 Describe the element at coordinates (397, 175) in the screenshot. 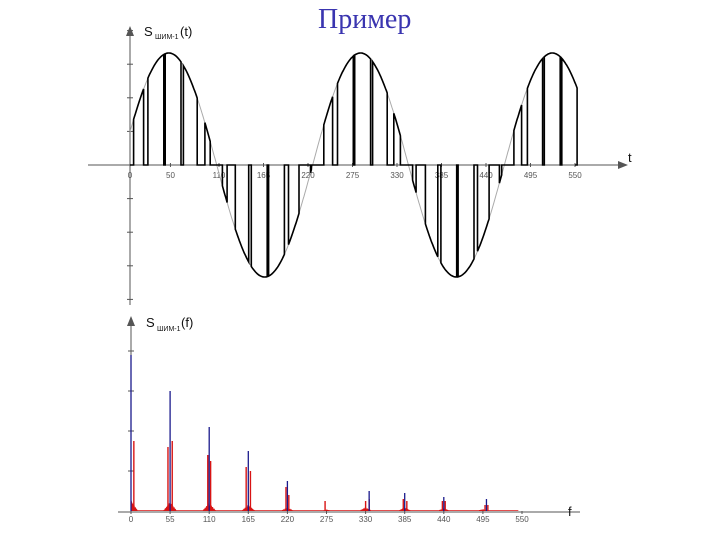

I see `time-x-tick-label: 330` at that location.